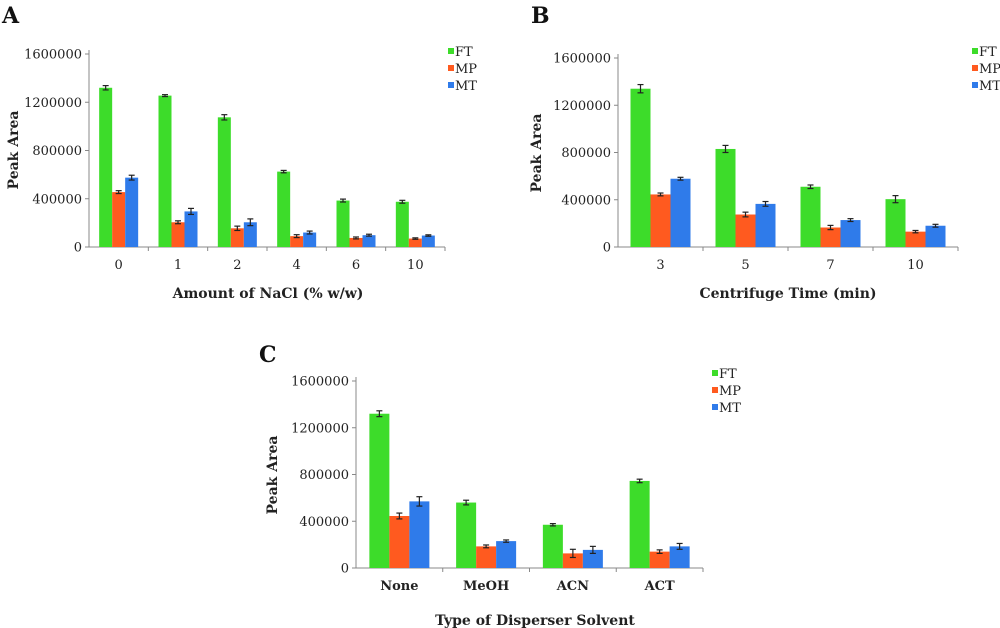 The image size is (1000, 628). Describe the element at coordinates (178, 265) in the screenshot. I see `x-tick-label: 1` at that location.